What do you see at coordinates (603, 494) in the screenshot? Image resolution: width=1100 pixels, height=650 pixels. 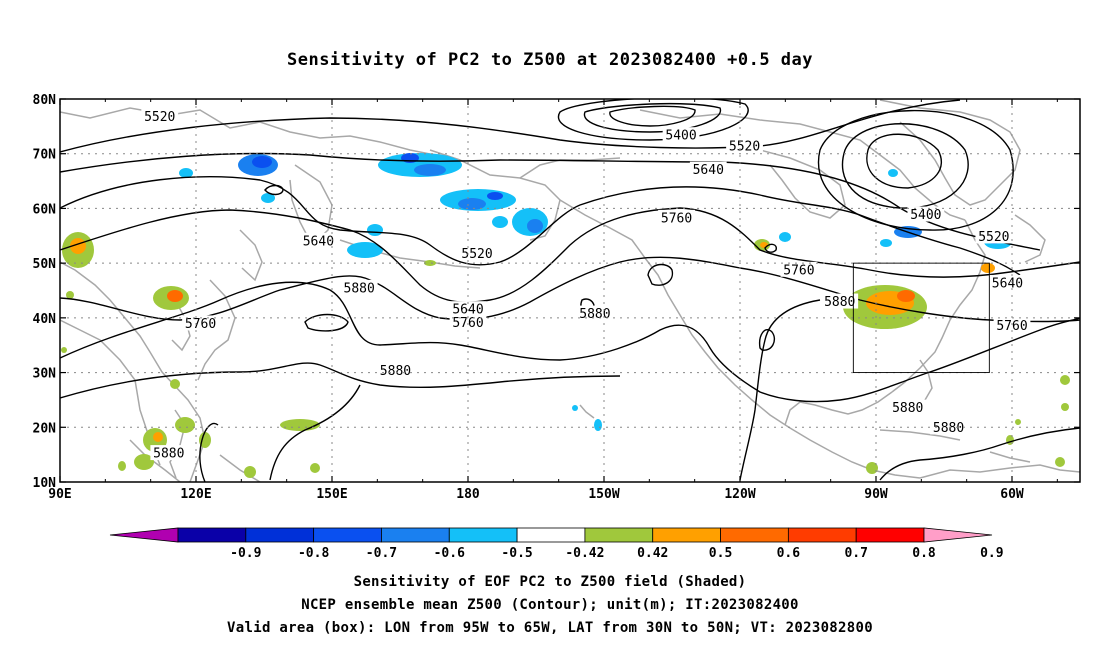 I see `lon-tick-label: 150W` at bounding box center [603, 494].